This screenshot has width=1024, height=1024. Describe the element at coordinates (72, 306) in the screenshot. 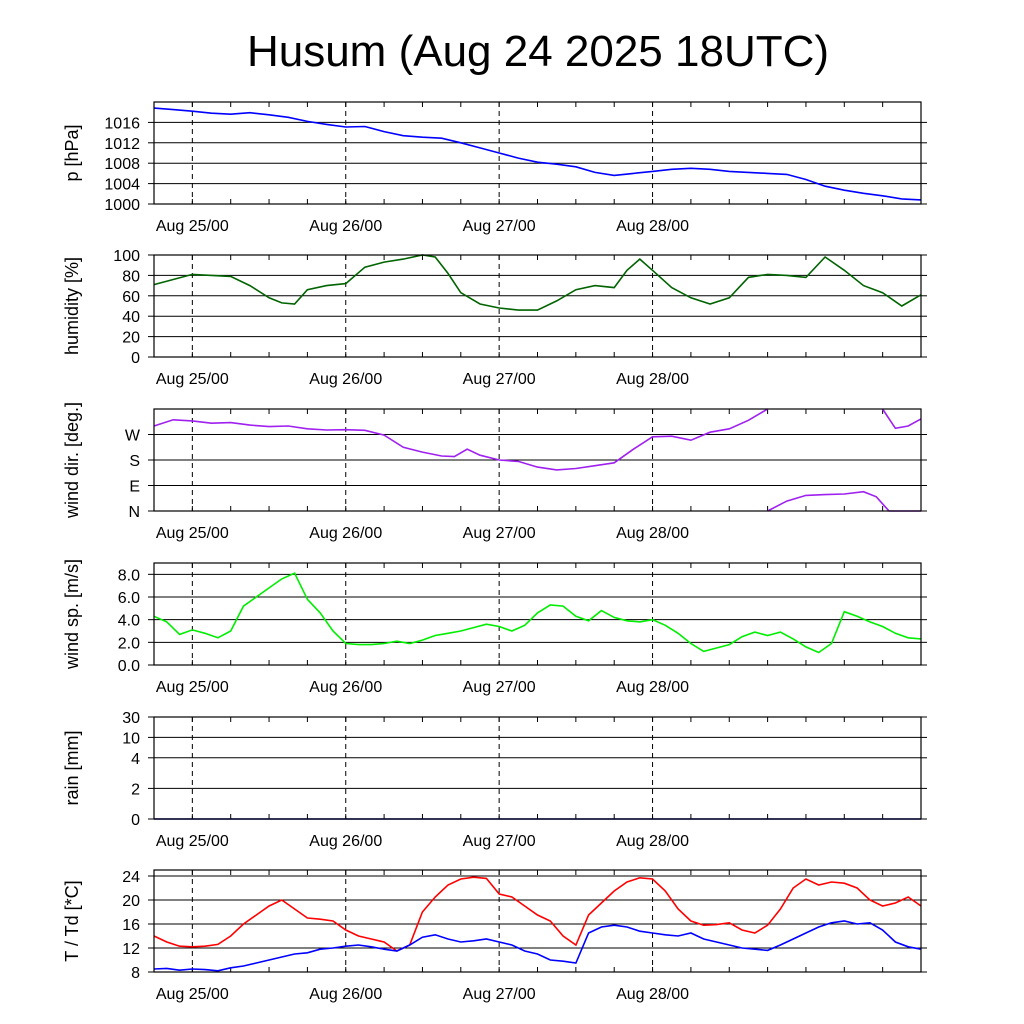

I see `y-axis-label: humidity [%]` at that location.